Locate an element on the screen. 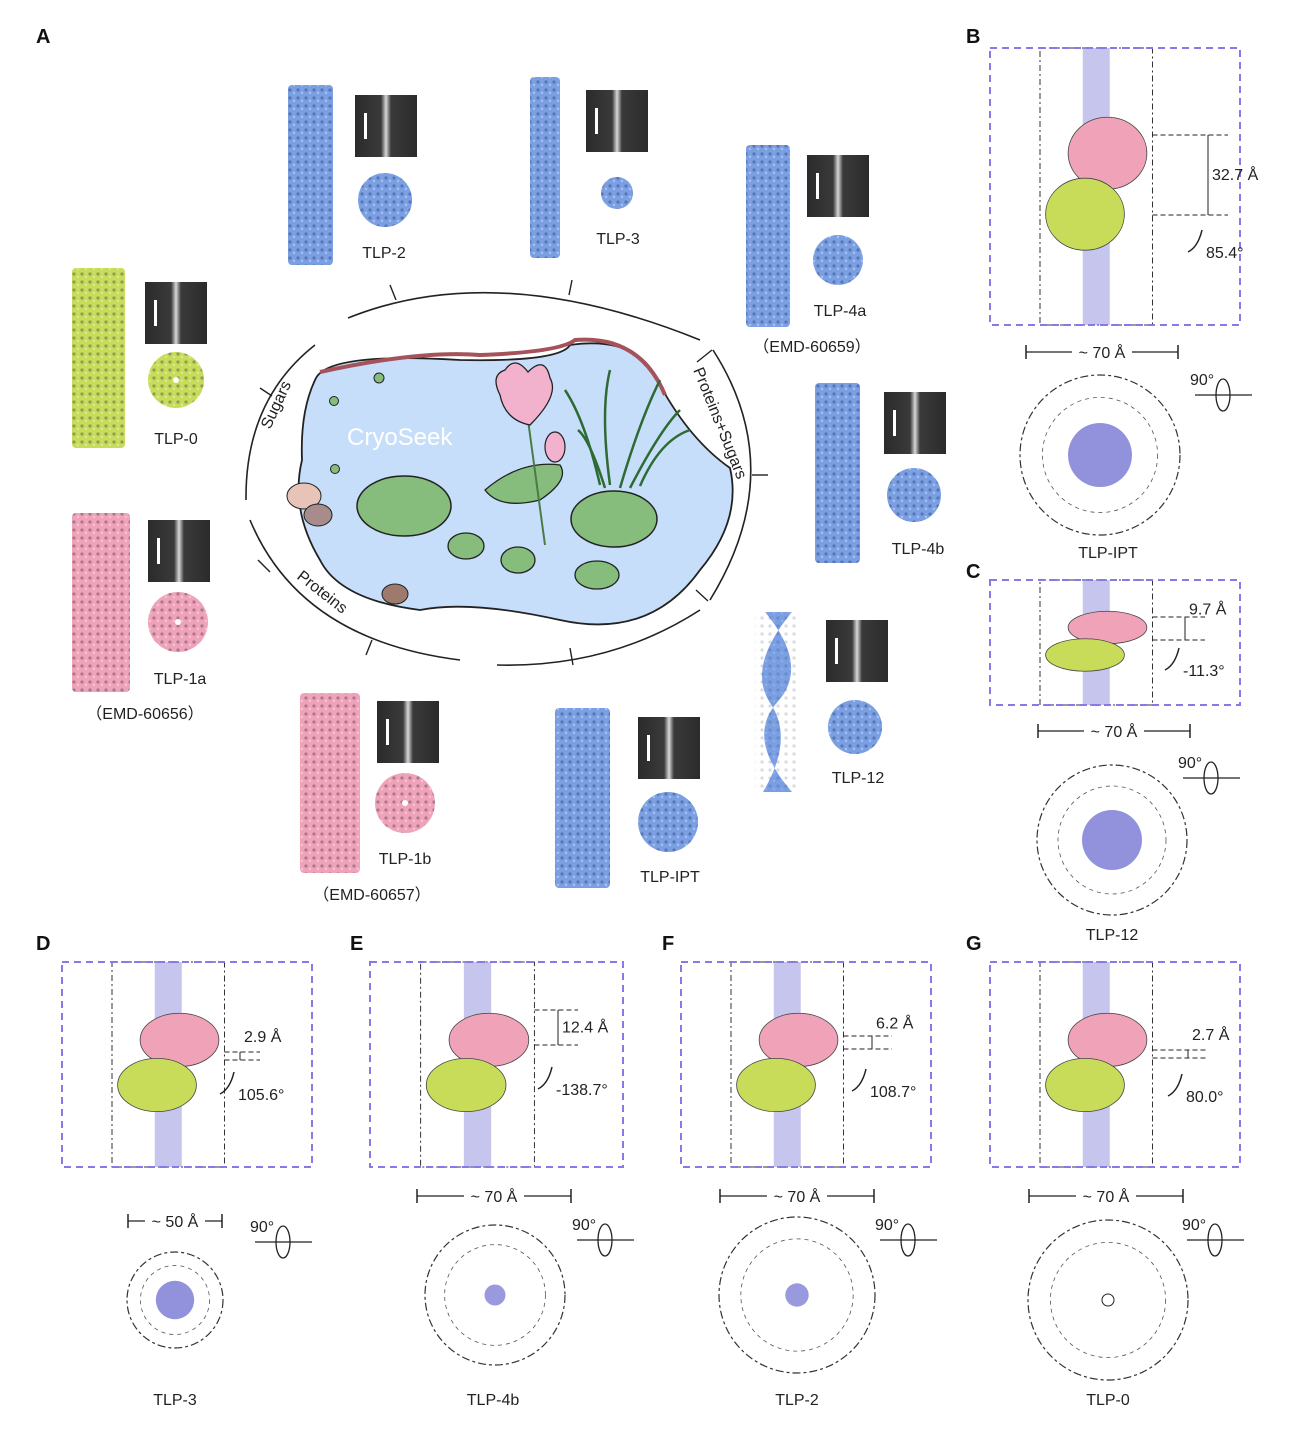 This screenshot has width=1304, height=1430. panel-g: G 2.7 Å 80.0° ~ 70 Å 90° TLP-0 is located at coordinates (1105, 1171).